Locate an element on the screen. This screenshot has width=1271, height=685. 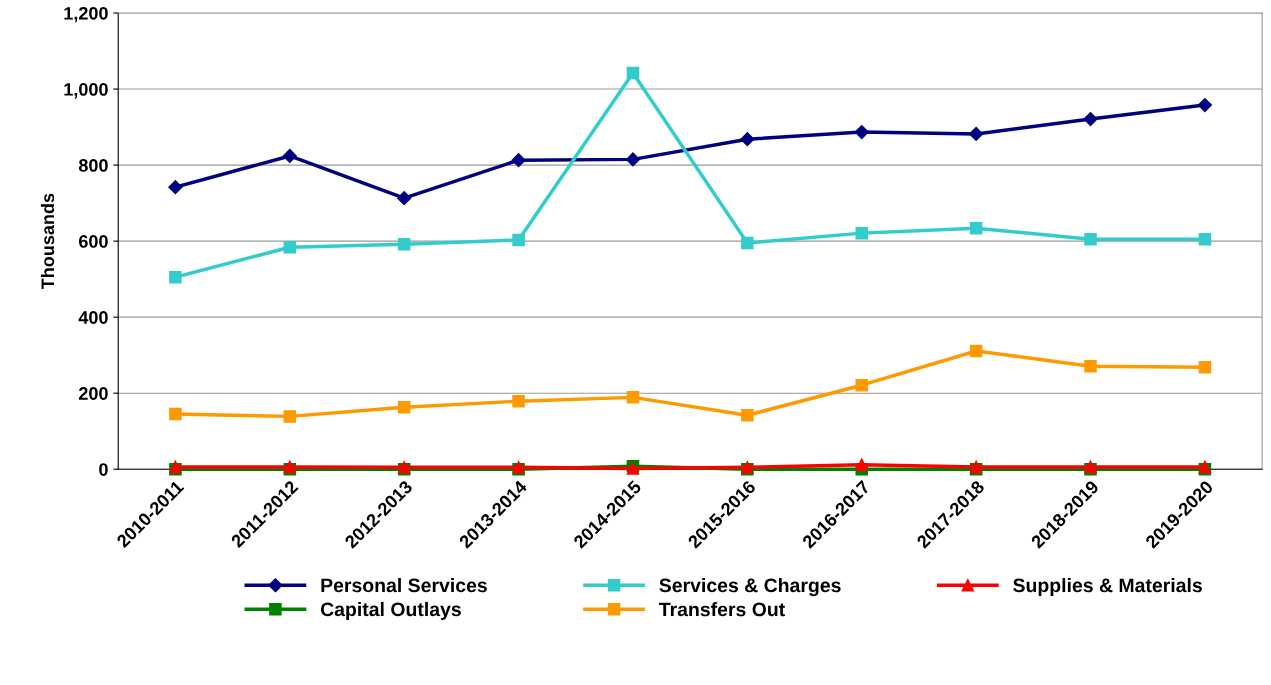
y-tick-label: 200 is located at coordinates (93, 393).